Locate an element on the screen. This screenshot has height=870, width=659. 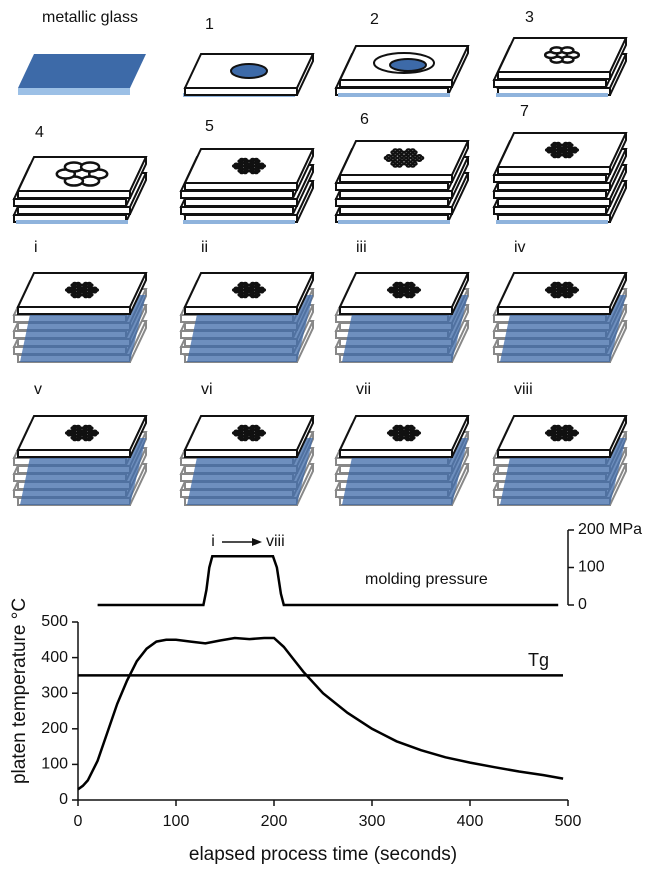
x-tick-label: 0 is located at coordinates (78, 821).